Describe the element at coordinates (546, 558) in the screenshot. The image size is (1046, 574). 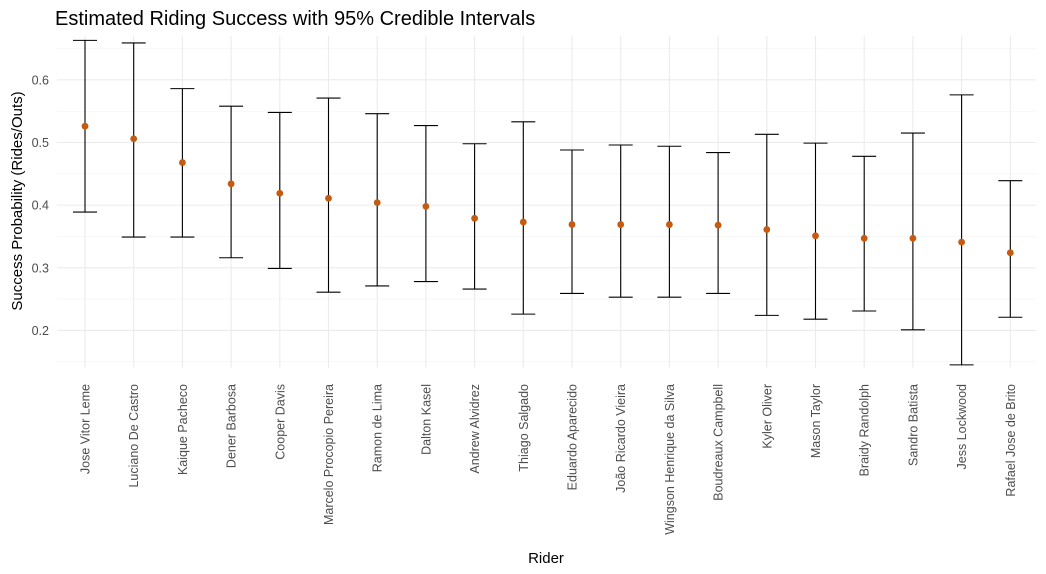
I see `x-axis-title: Rider` at that location.